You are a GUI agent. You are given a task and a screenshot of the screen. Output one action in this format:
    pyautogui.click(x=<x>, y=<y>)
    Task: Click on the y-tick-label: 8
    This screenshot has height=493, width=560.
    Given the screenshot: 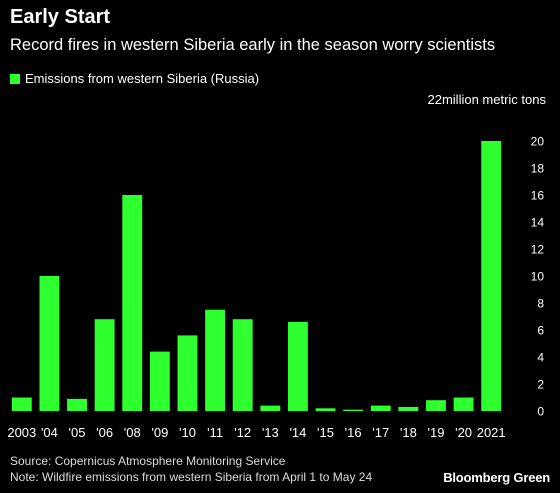 What is the action you would take?
    pyautogui.click(x=540, y=304)
    